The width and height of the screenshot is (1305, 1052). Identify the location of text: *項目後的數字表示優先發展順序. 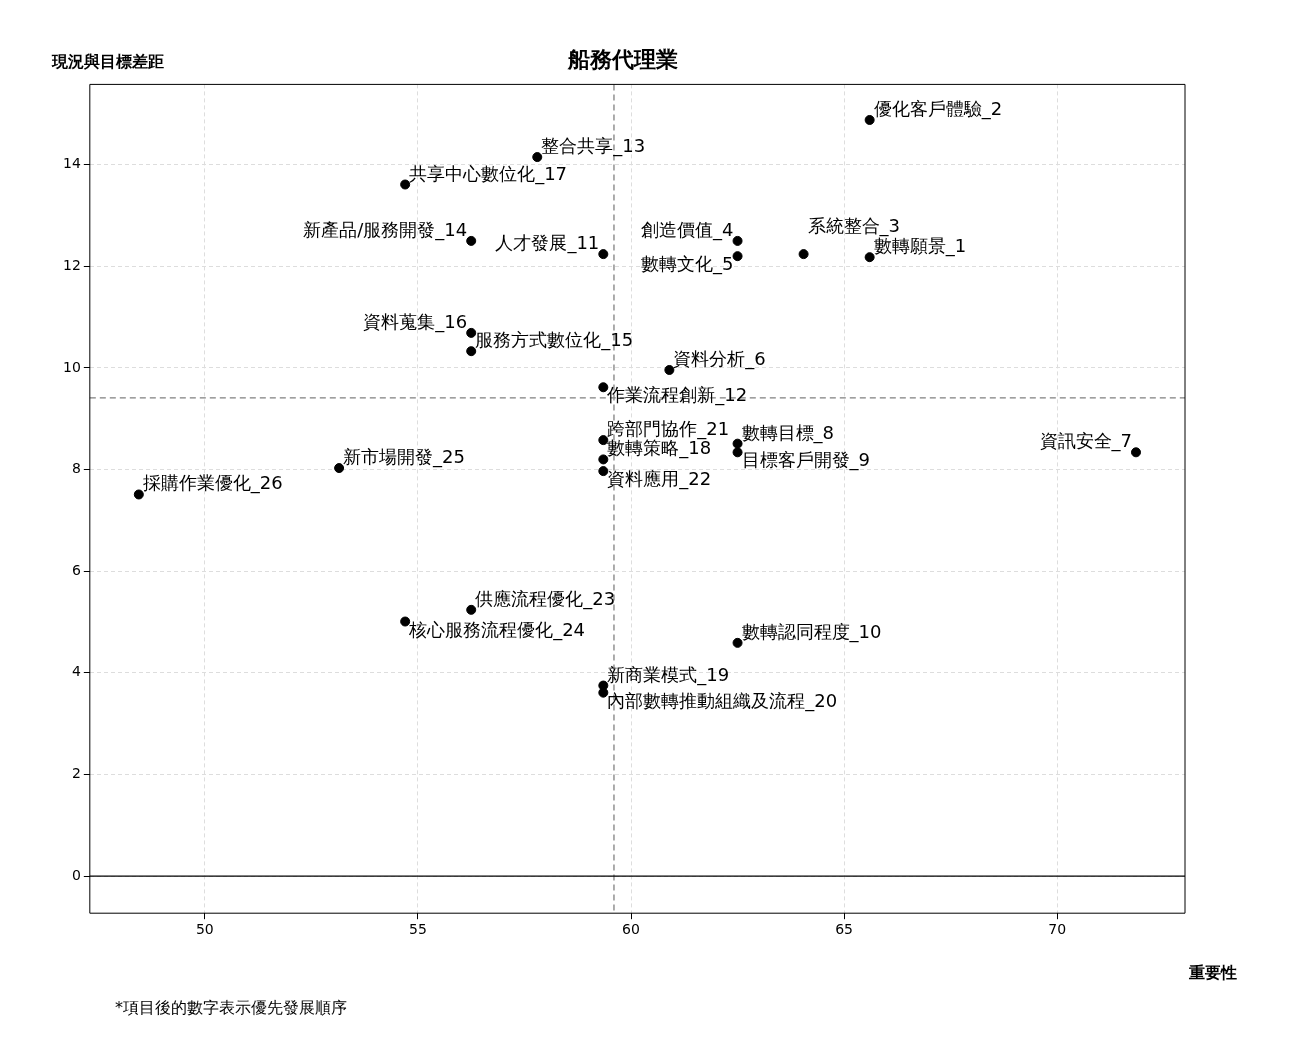
(231, 1007).